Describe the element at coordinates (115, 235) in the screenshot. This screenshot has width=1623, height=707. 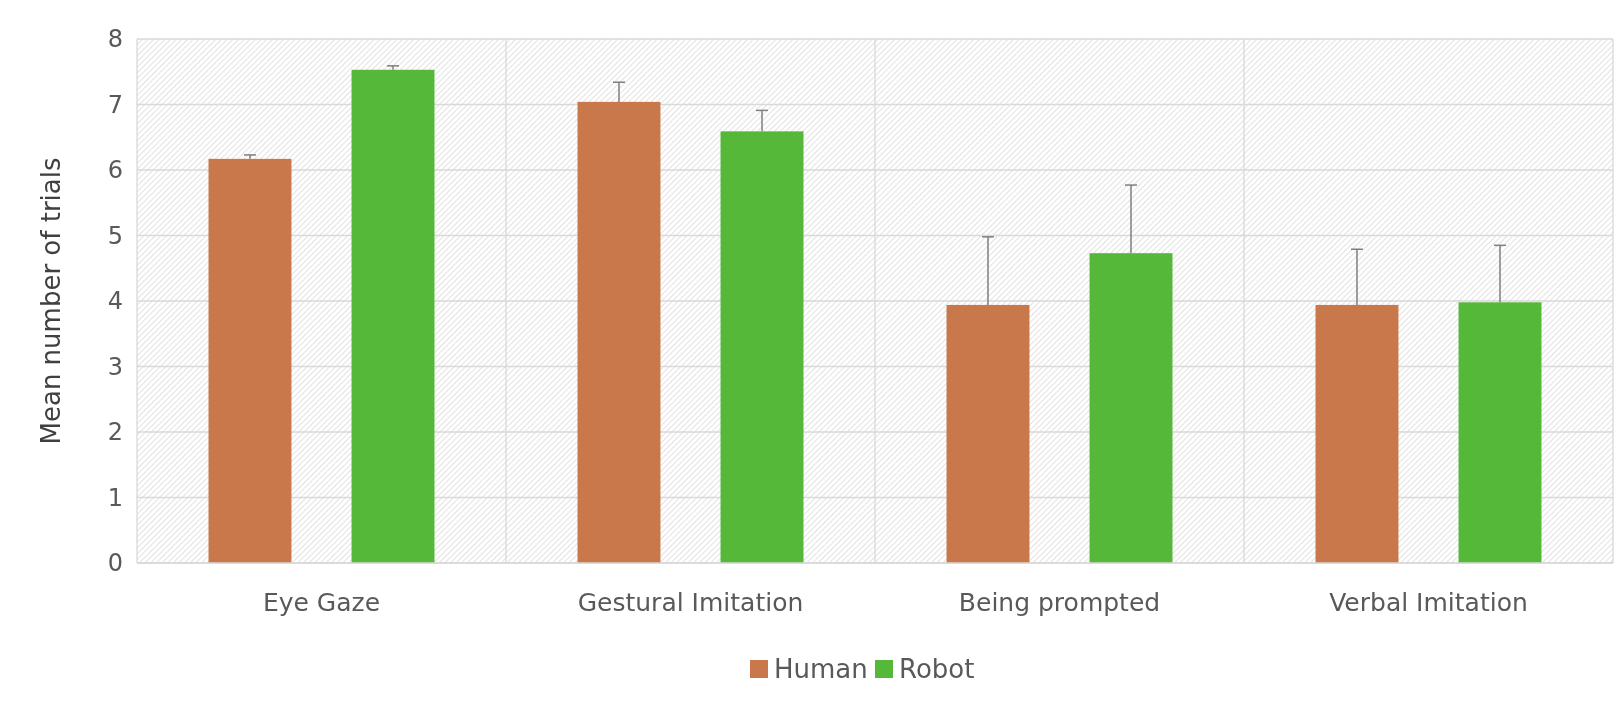
I see `y-tick-label: 5` at that location.